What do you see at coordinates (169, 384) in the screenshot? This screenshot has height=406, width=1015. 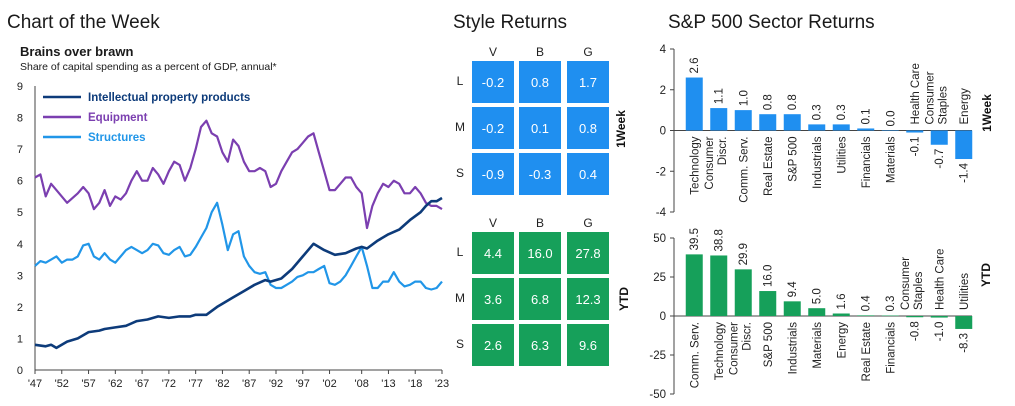 I see `x-tick-label: '72` at bounding box center [169, 384].